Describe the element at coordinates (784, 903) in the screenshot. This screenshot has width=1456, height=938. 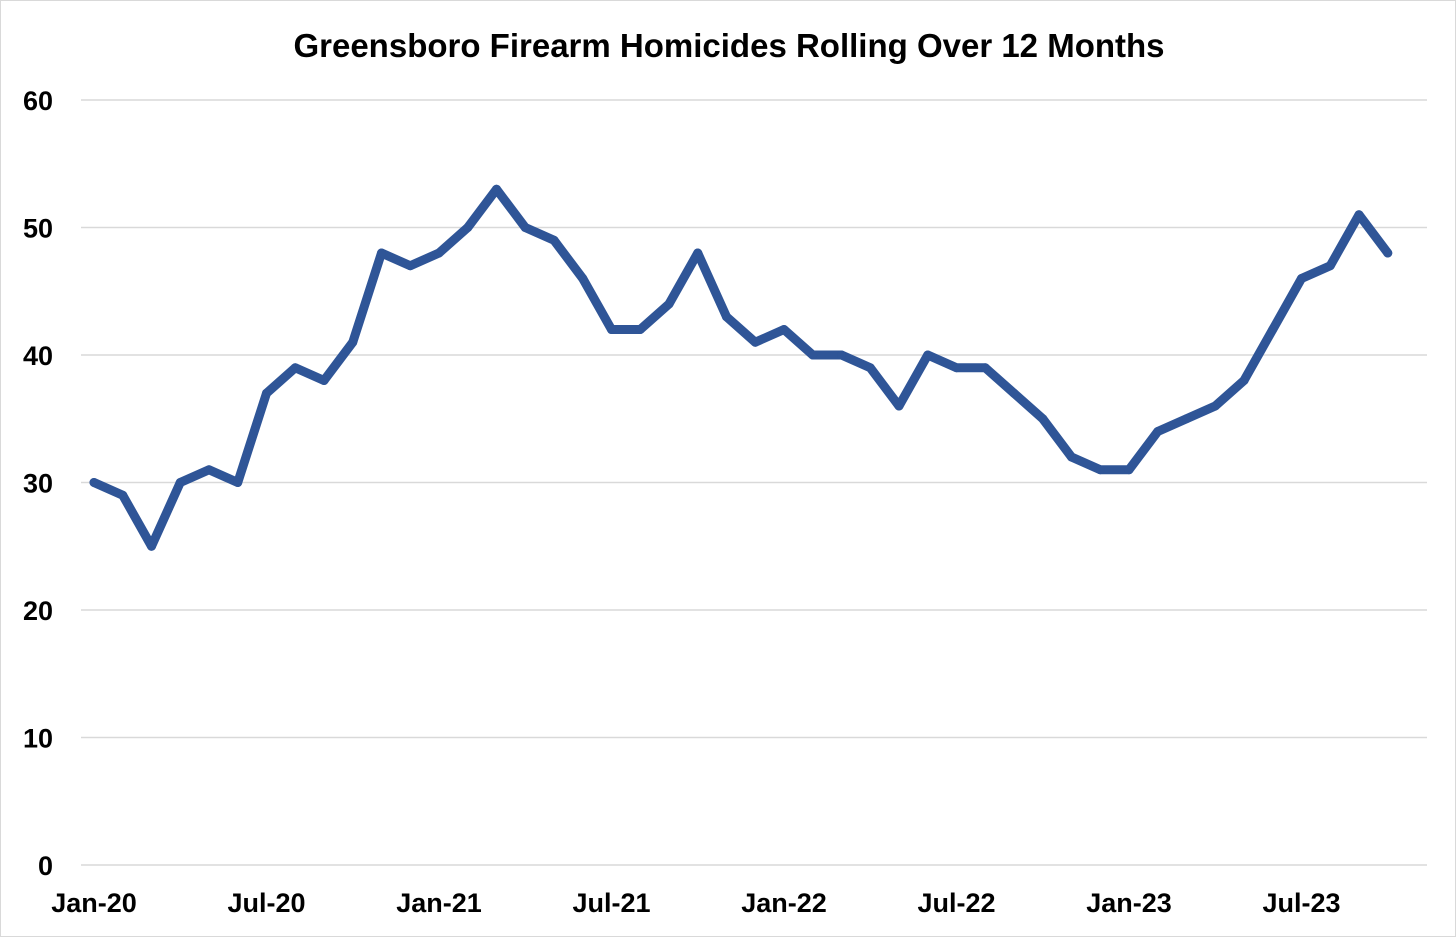
I see `x-tick-label: Jan-22` at that location.